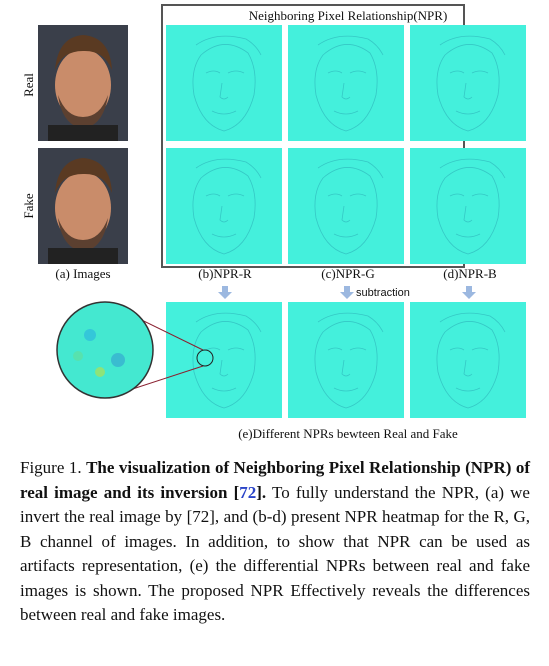  I want to click on caption-ref: 72, so click(248, 492).